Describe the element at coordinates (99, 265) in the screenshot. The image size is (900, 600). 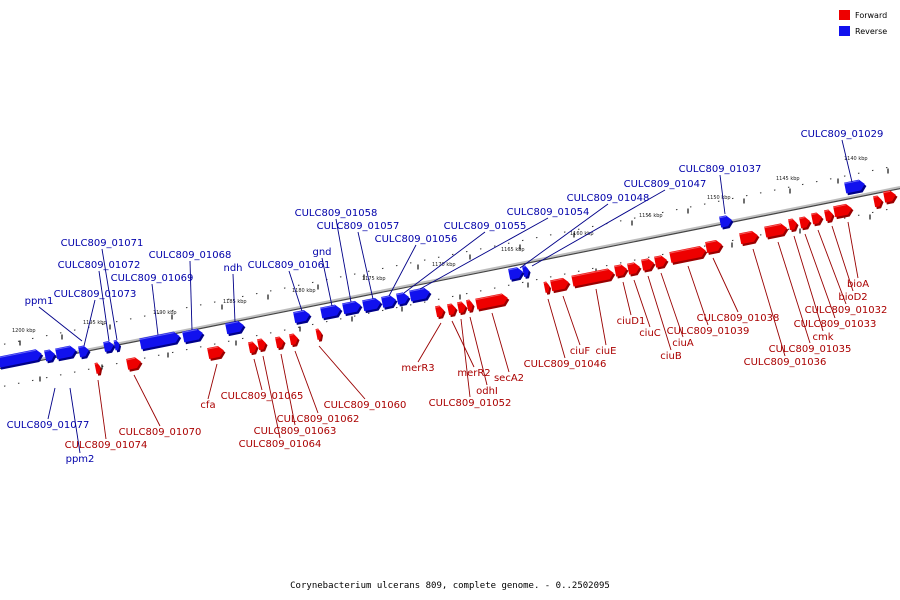
I see `gene-label-culc809-01072: CULC809_01072` at that location.